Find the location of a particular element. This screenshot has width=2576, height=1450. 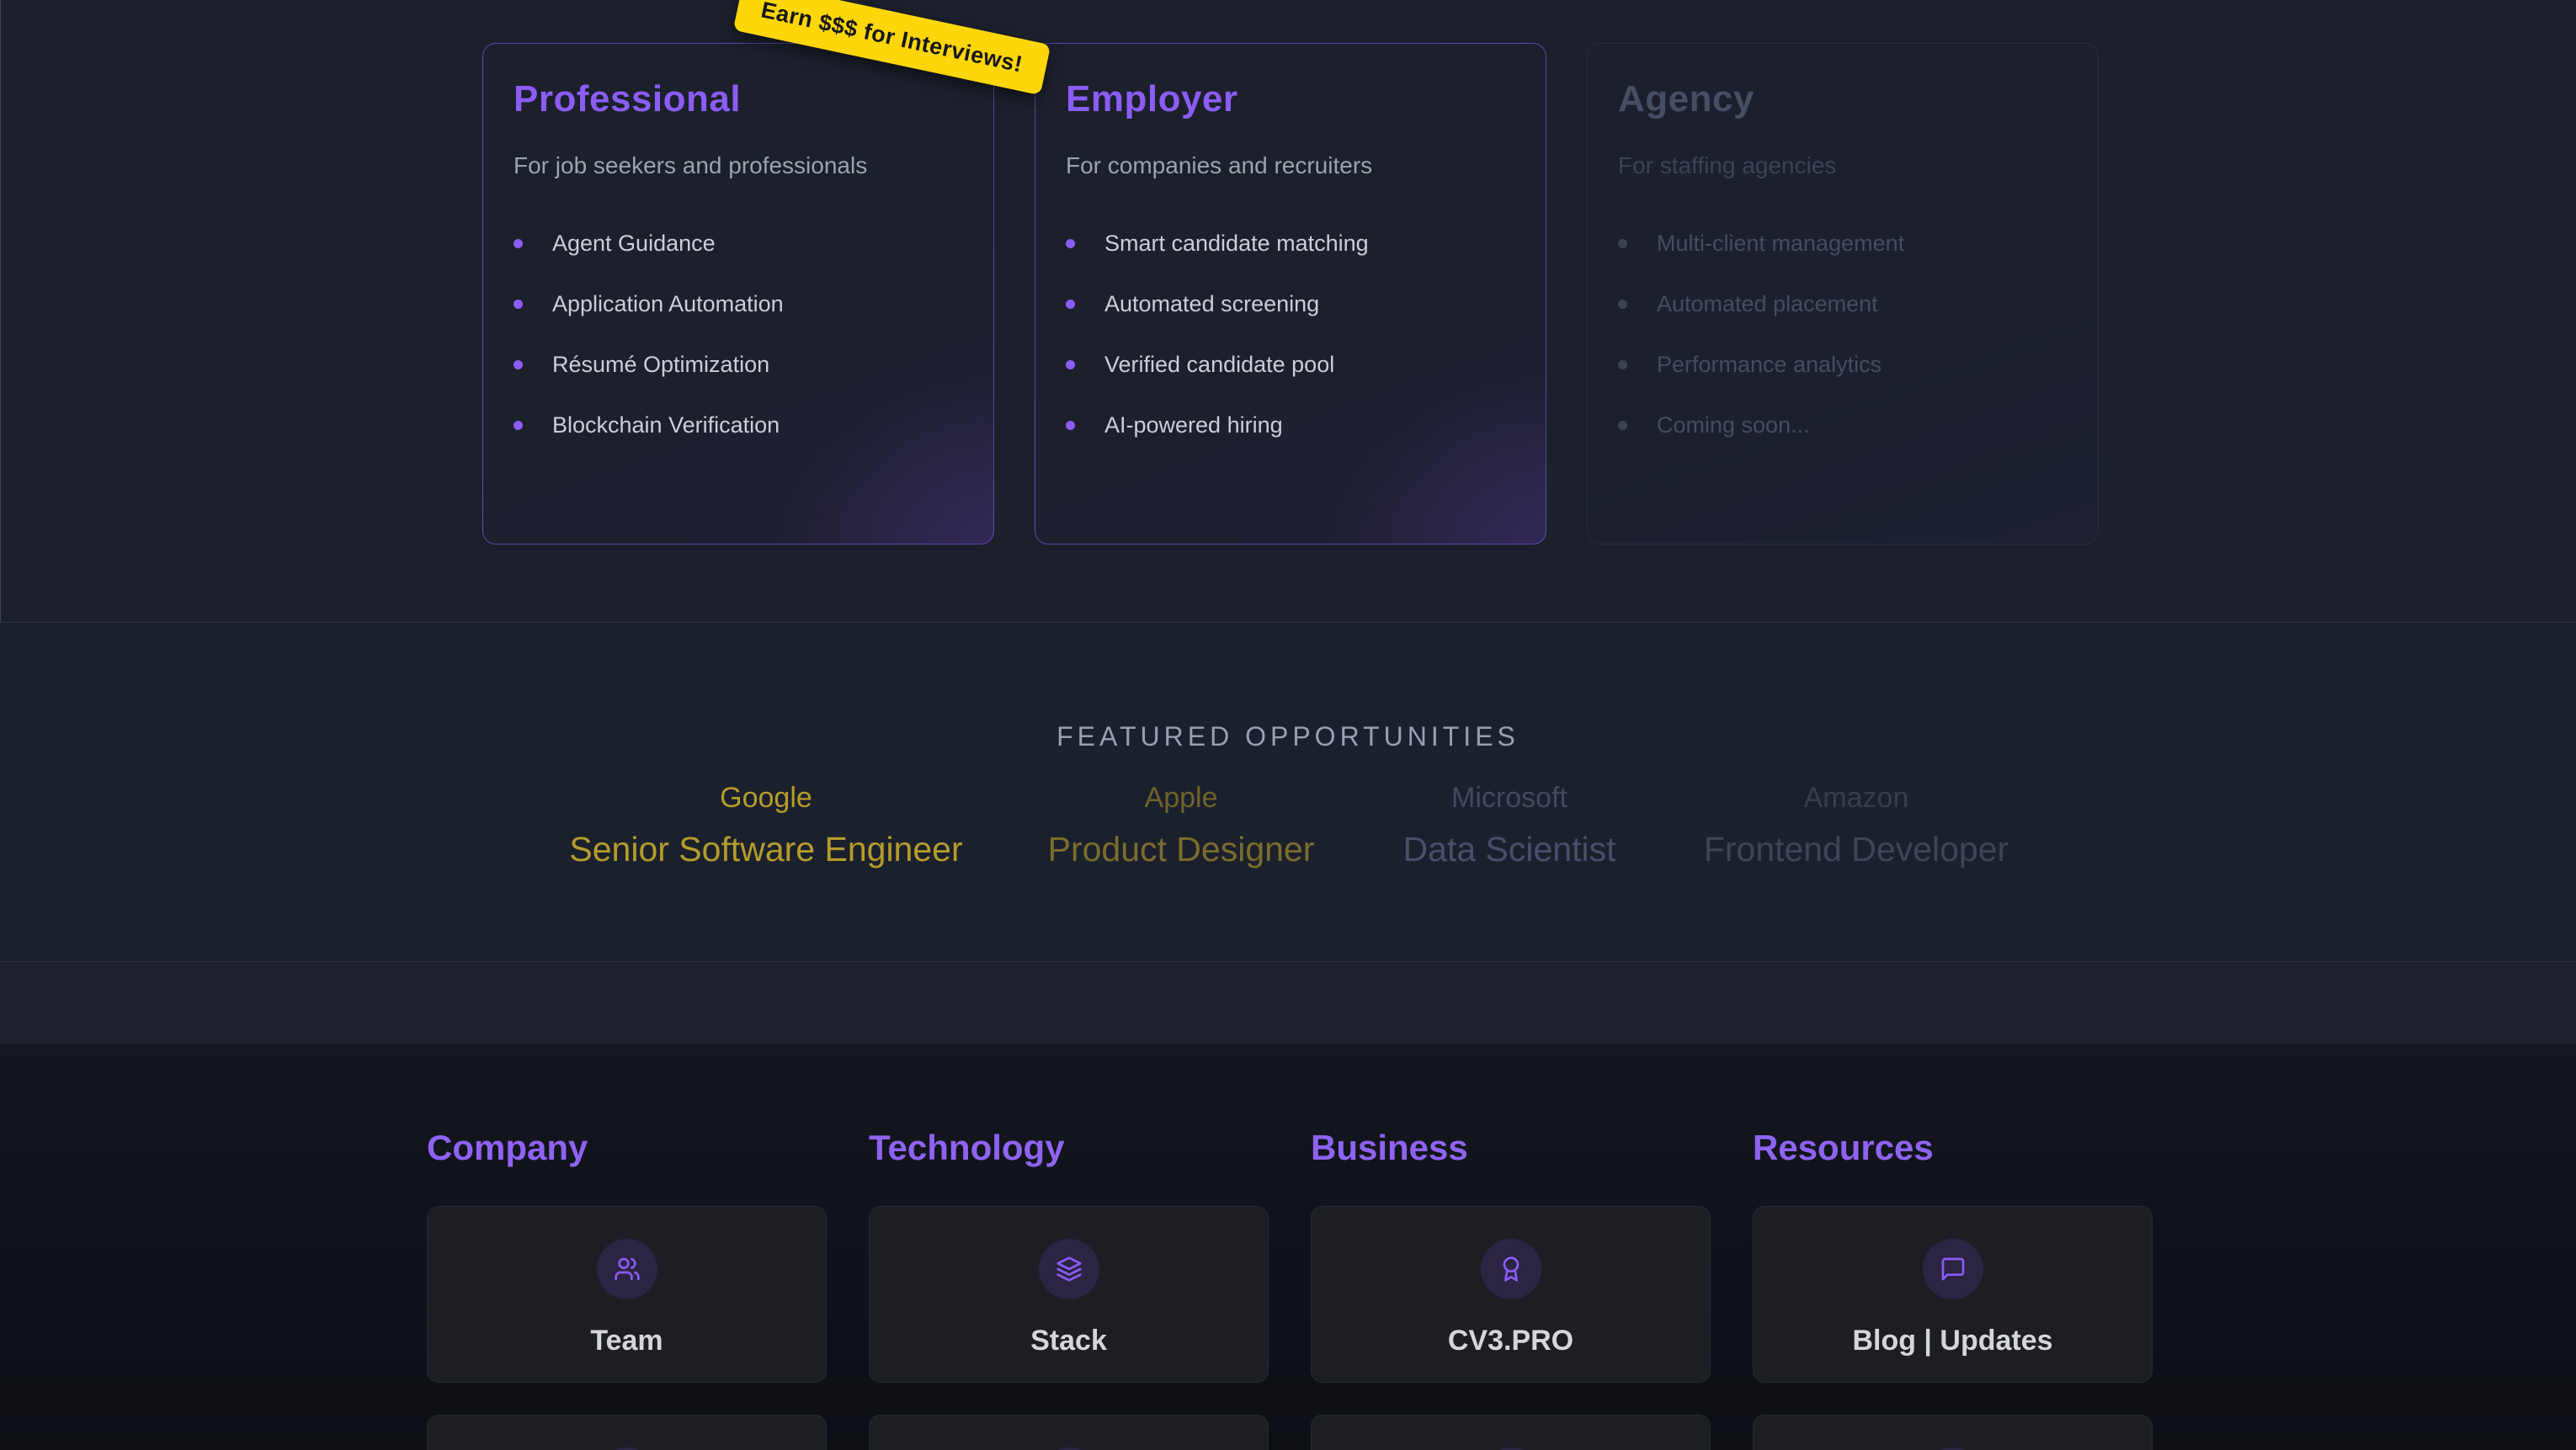

plan-title: Professional is located at coordinates (628, 99).